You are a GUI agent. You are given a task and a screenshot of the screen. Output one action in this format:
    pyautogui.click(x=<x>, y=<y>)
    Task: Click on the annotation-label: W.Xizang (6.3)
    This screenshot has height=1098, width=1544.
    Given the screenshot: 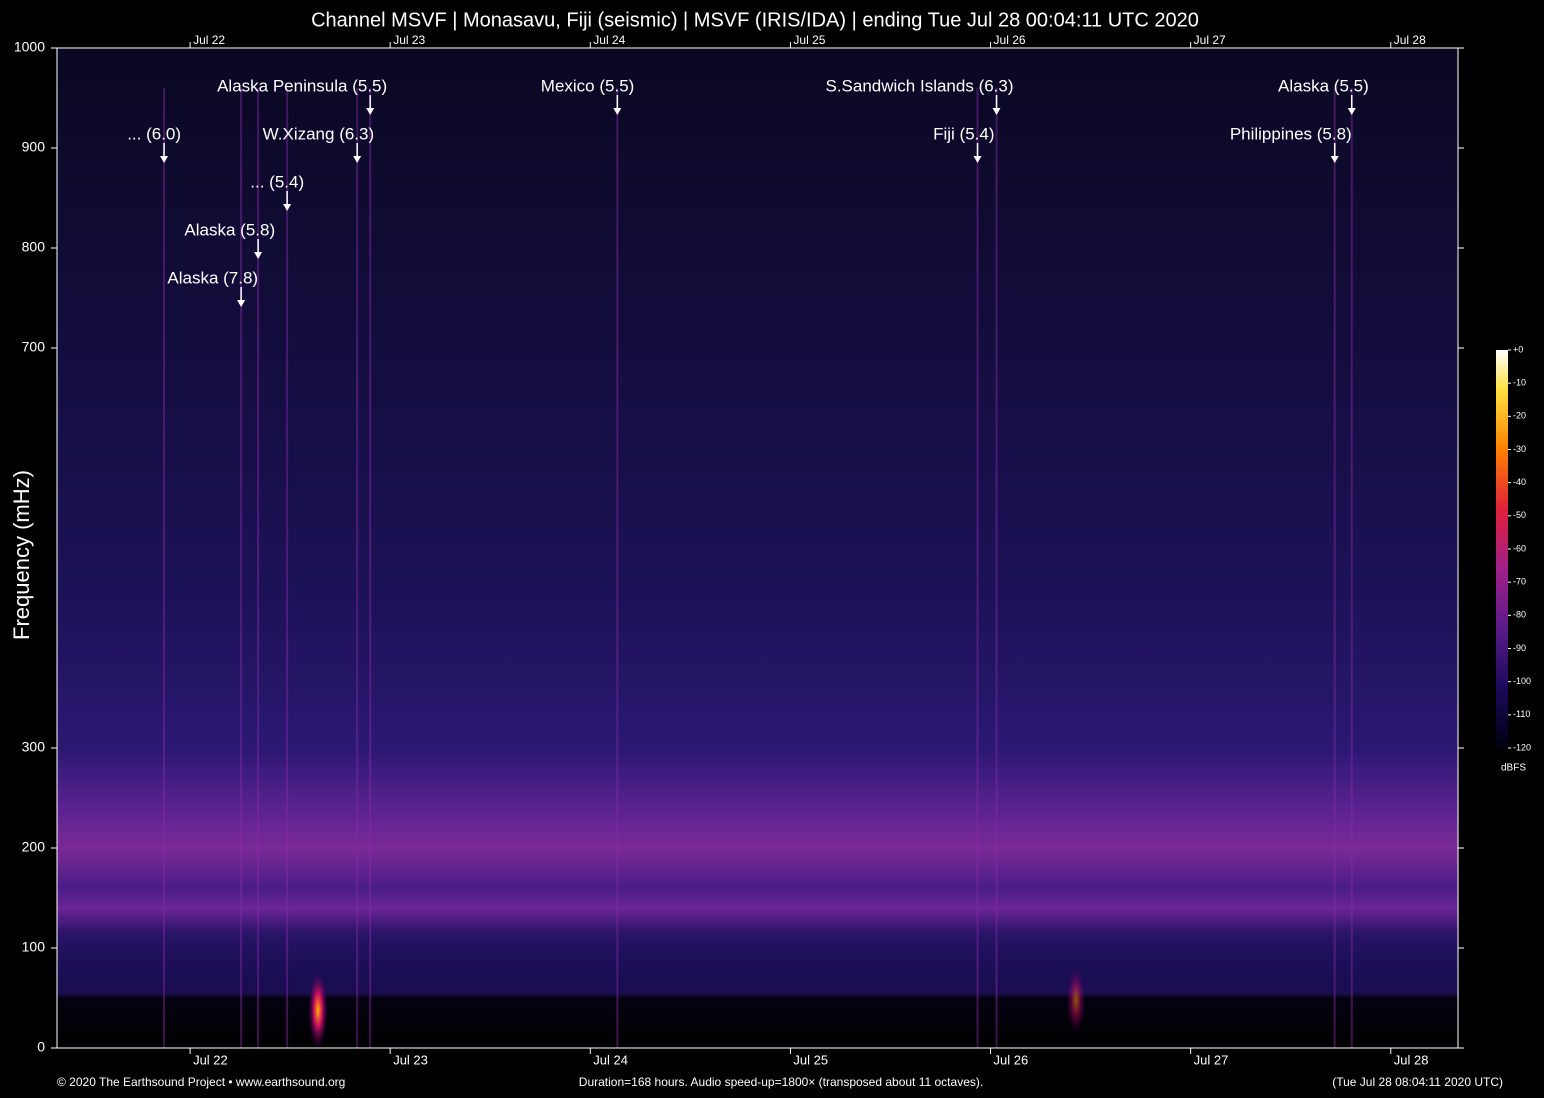 What is the action you would take?
    pyautogui.click(x=319, y=133)
    